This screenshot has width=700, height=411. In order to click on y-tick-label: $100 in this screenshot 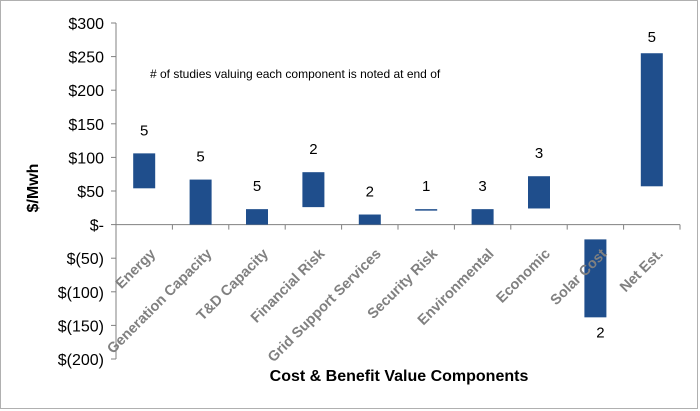, I will do `click(86, 158)`.